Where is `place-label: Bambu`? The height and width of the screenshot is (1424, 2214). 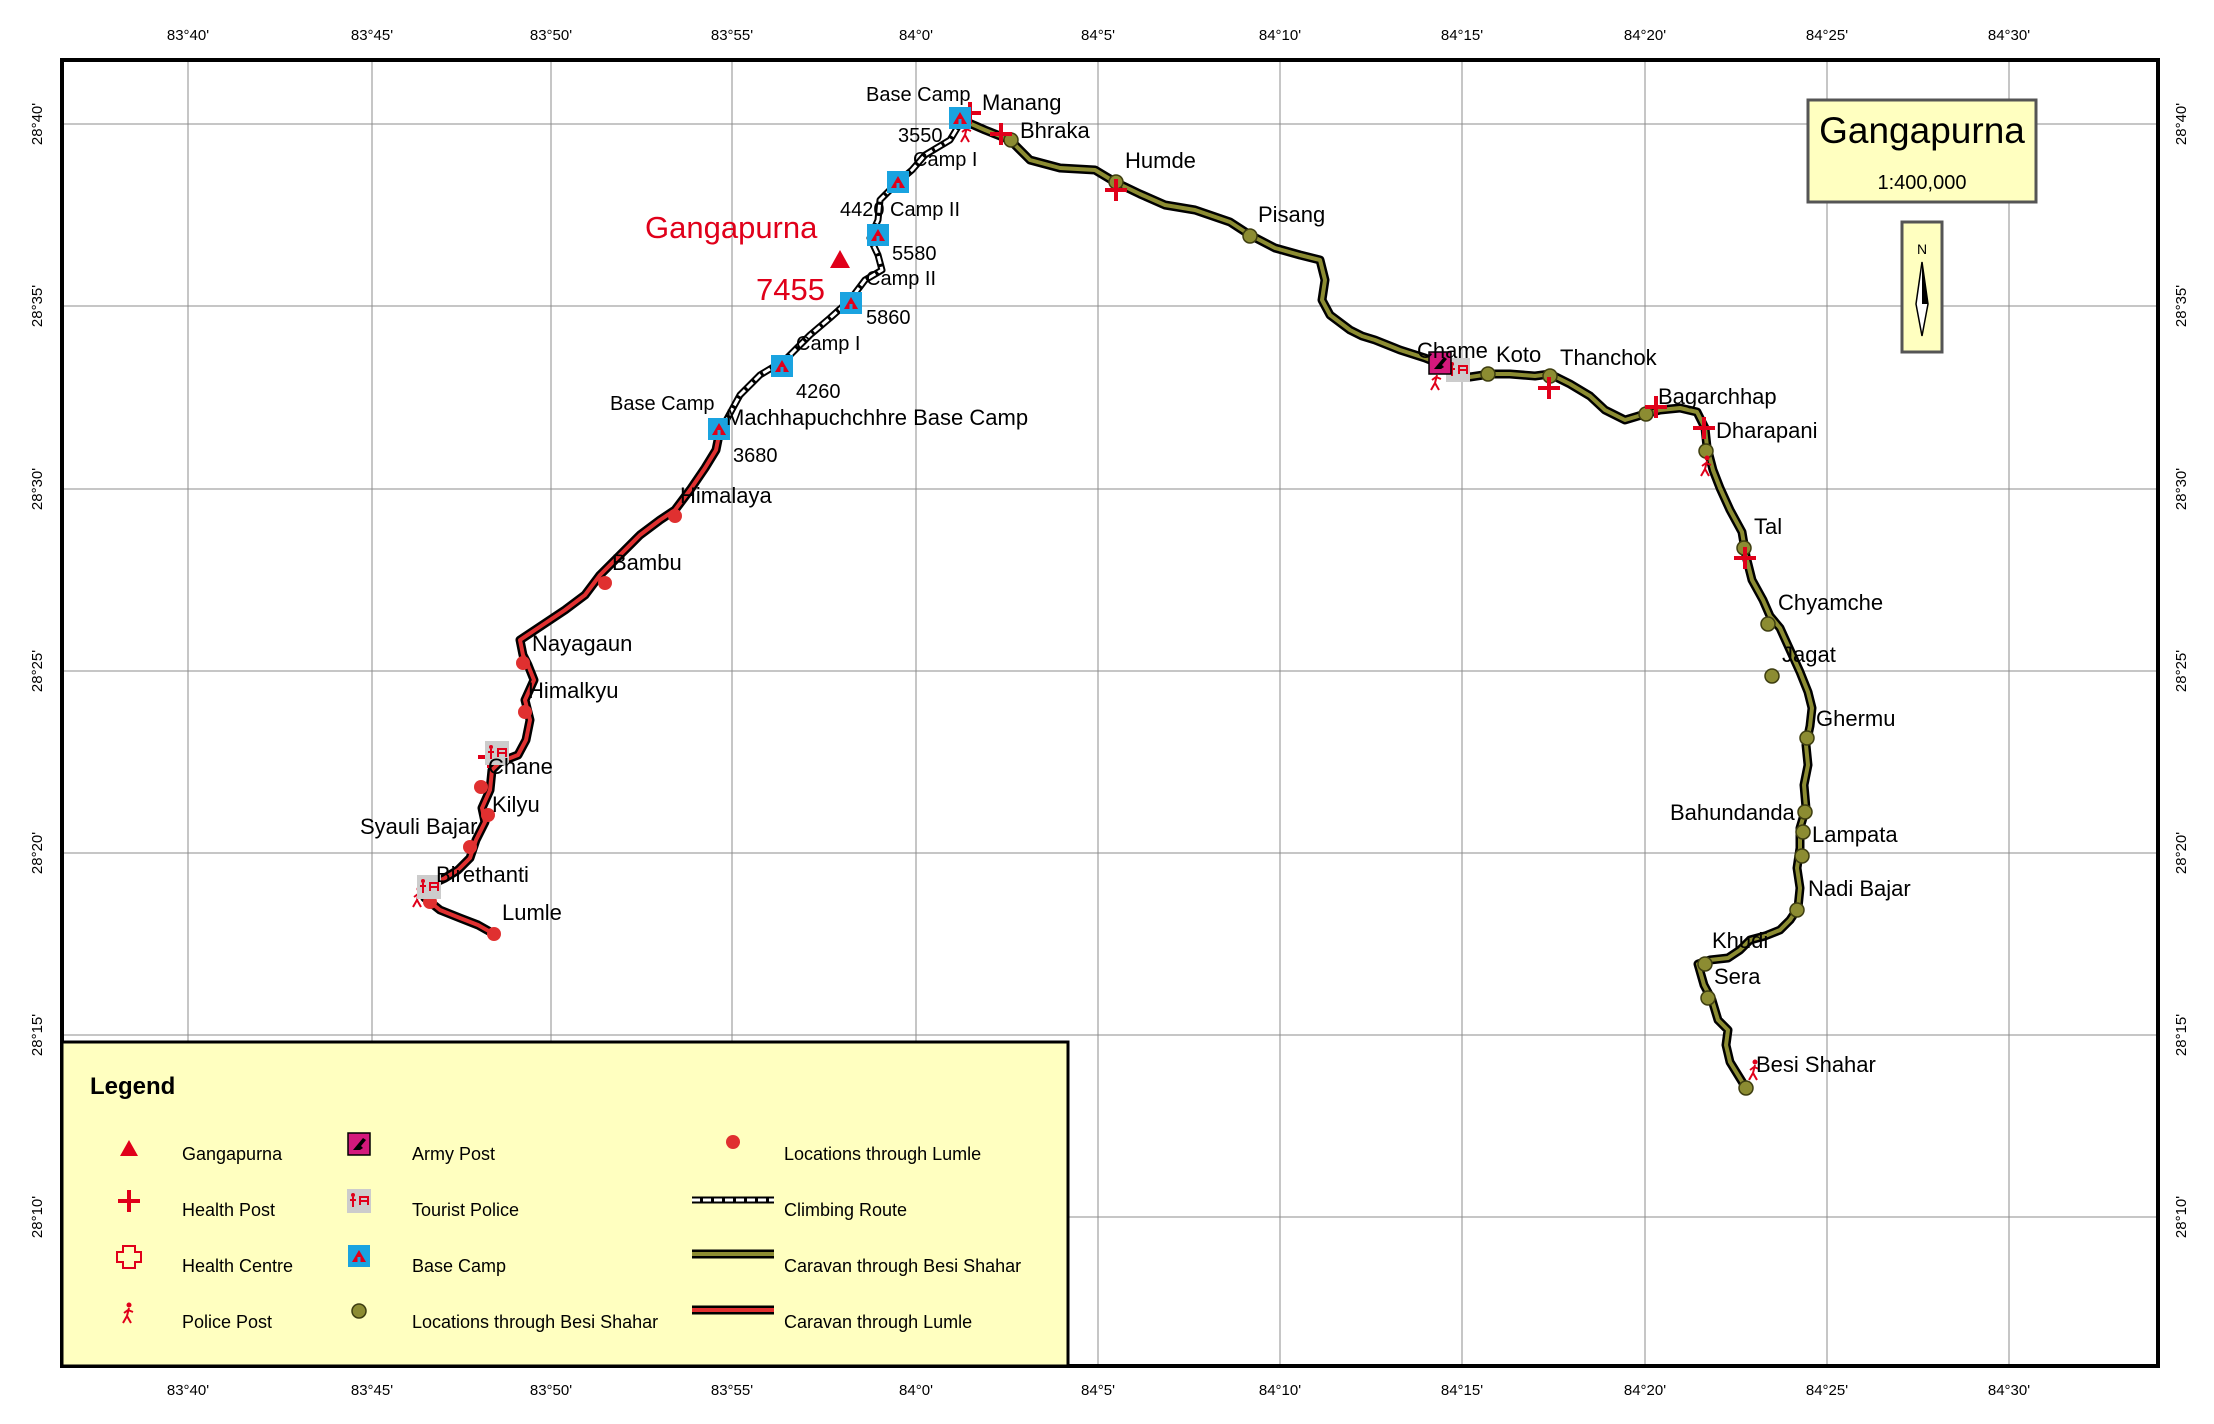
place-label: Bambu is located at coordinates (647, 562).